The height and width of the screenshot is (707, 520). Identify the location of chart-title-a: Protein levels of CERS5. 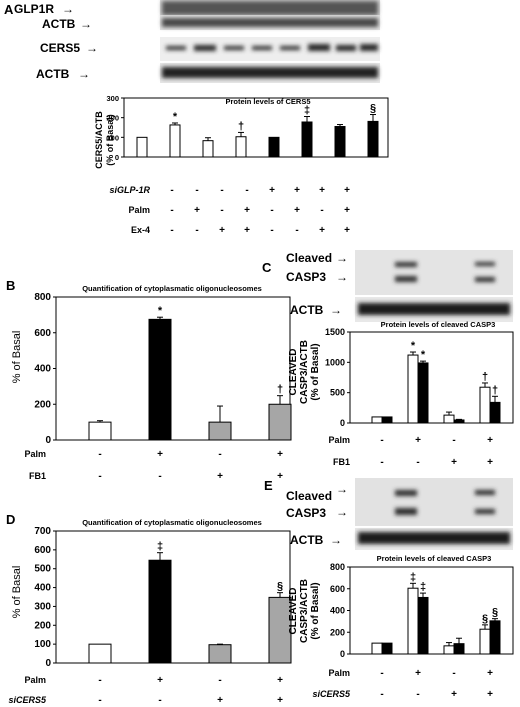
(267, 101).